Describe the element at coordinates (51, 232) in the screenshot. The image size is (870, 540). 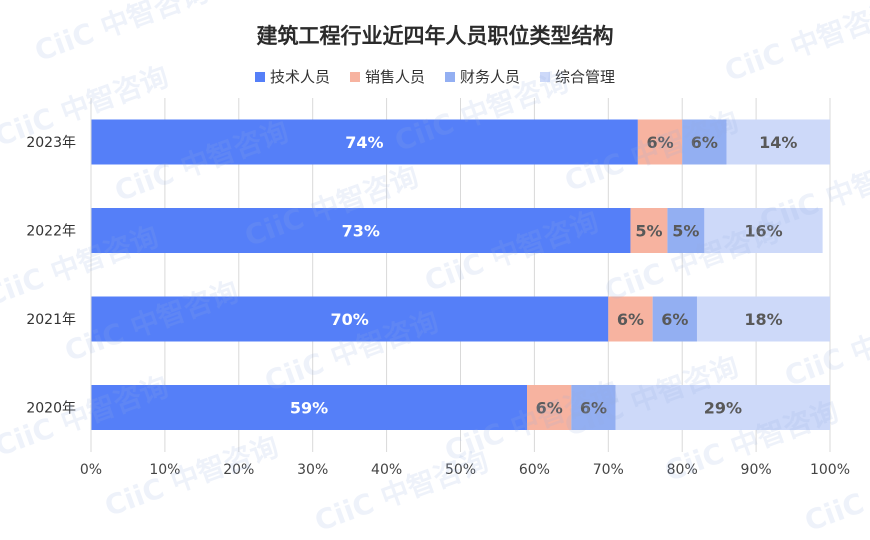
I see `y-category-label: 2022年` at that location.